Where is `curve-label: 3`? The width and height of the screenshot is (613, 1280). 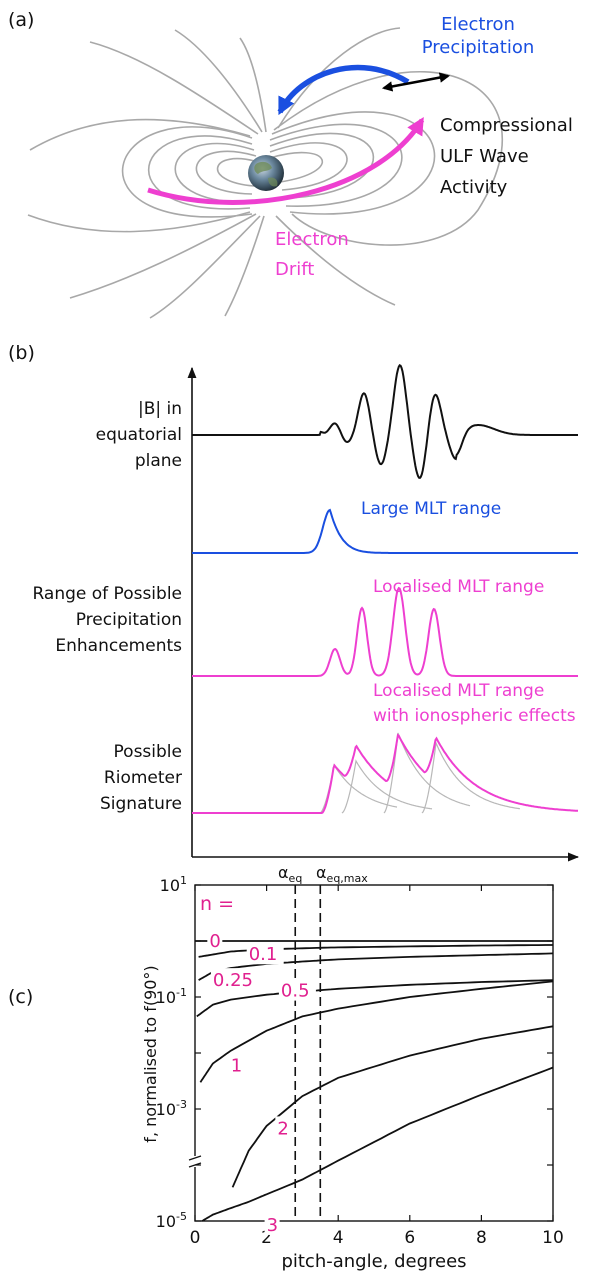
curve-label: 3 is located at coordinates (272, 1225).